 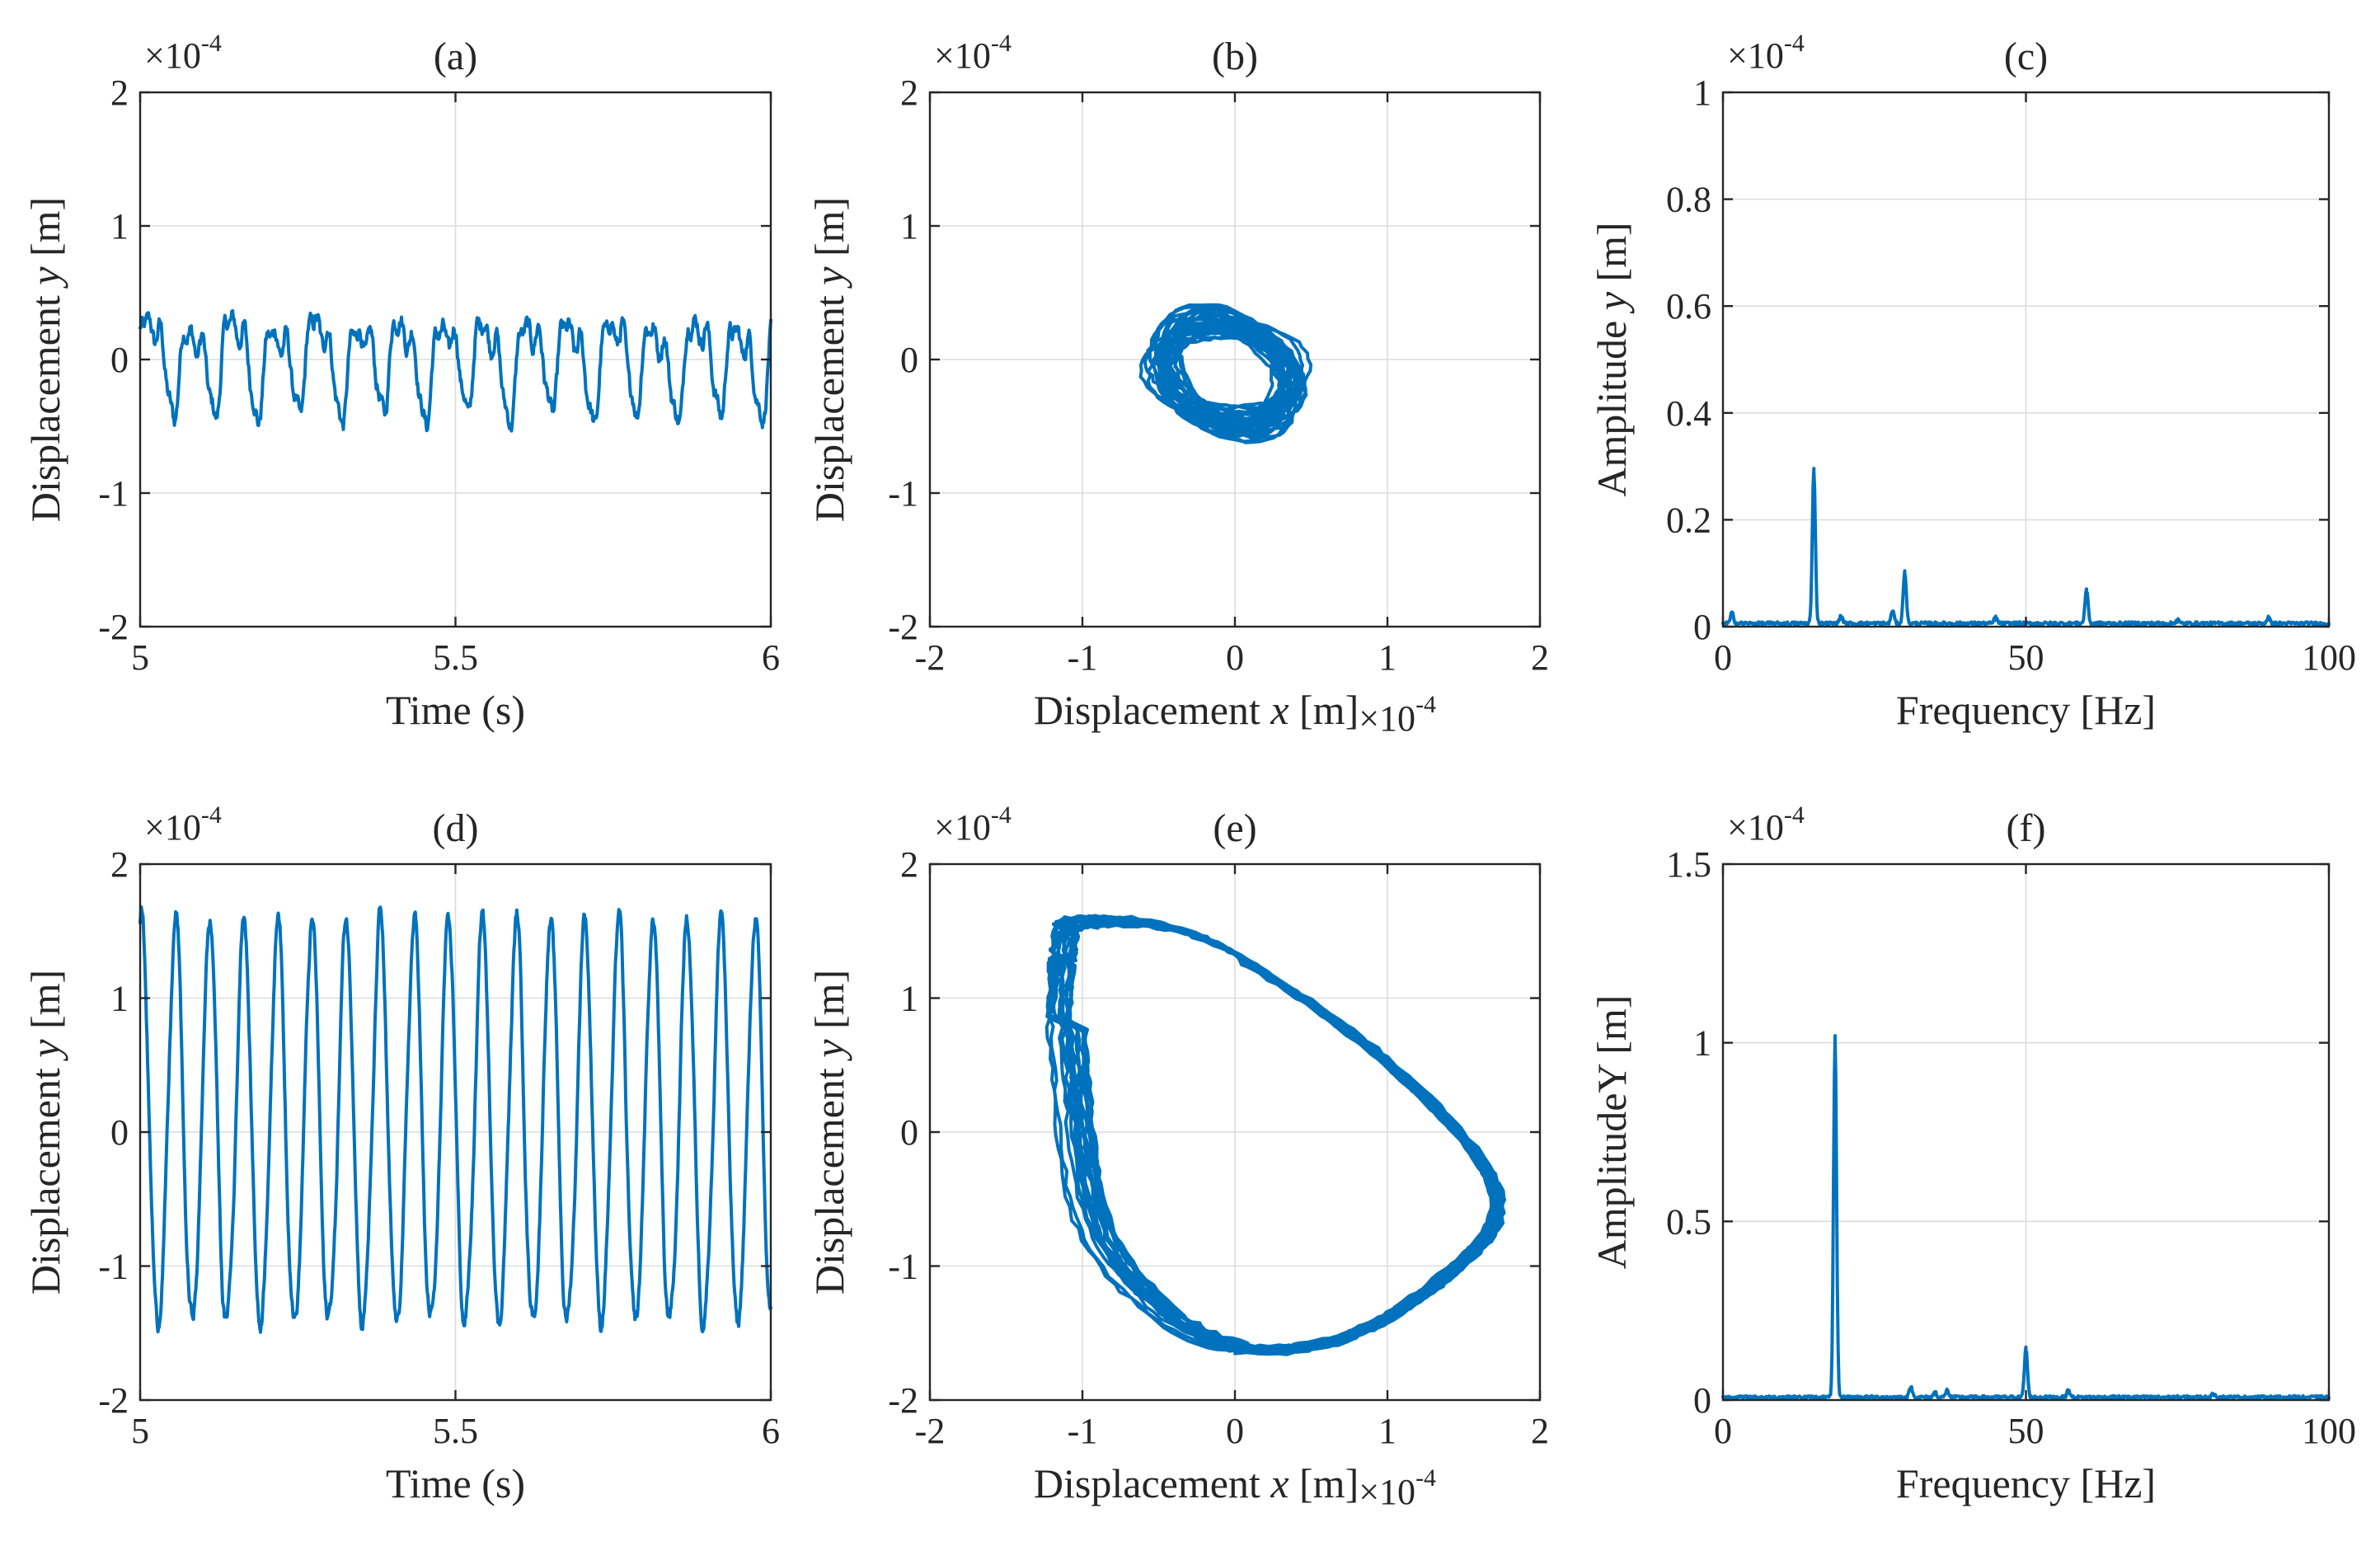 I want to click on panel-title: (a), so click(x=455, y=56).